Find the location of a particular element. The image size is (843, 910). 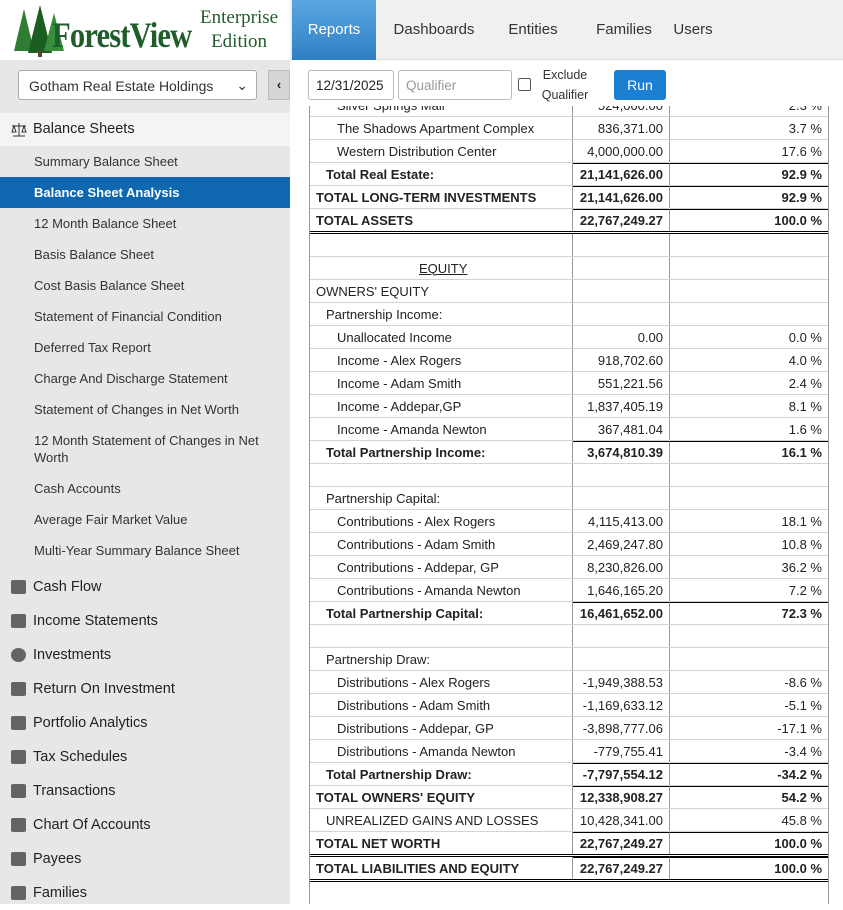

amount-cell: 4,000,000.00 is located at coordinates (621, 151).